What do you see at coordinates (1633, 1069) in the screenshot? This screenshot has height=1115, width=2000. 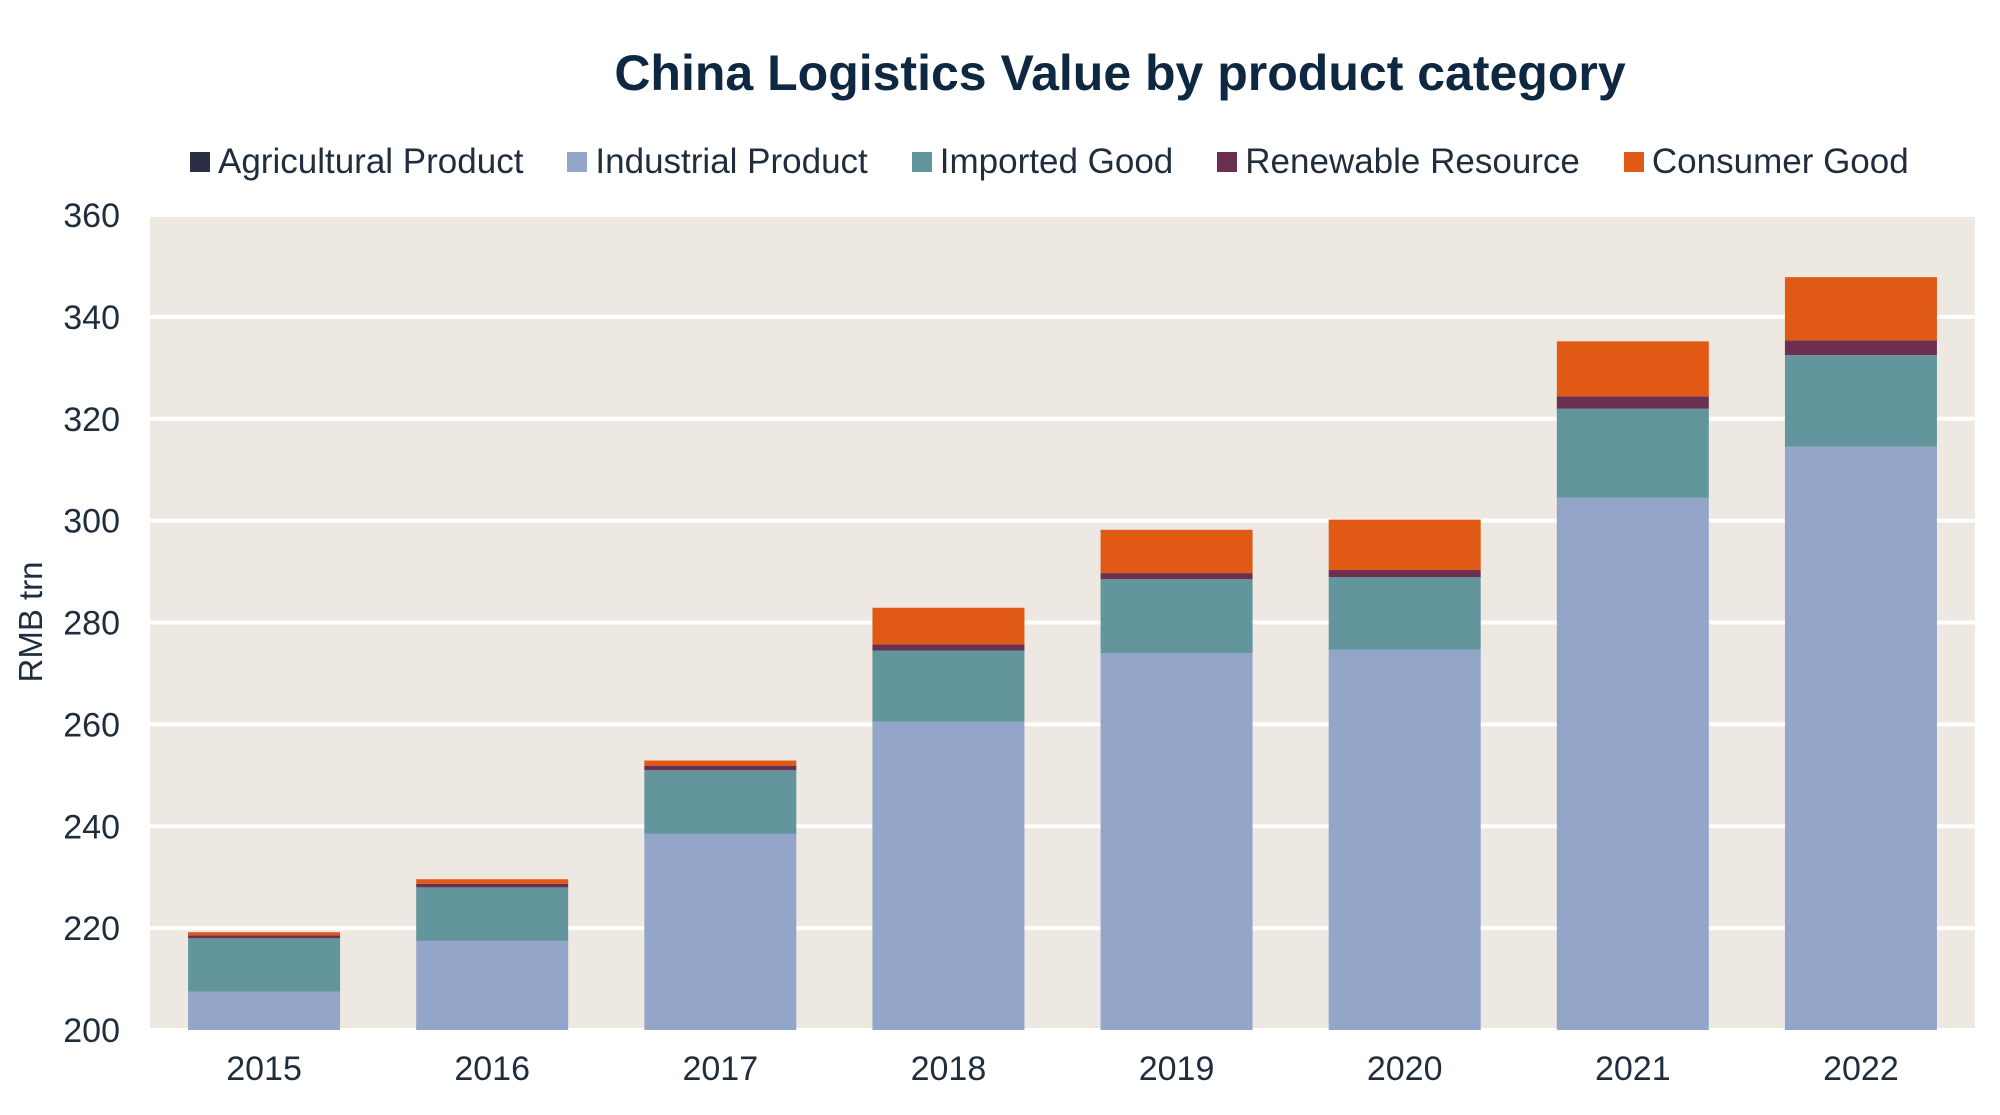 I see `x-tick-label: 2021` at bounding box center [1633, 1069].